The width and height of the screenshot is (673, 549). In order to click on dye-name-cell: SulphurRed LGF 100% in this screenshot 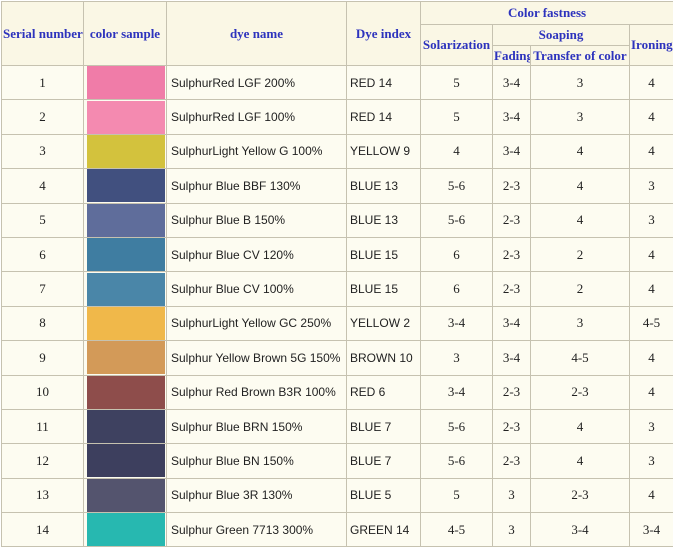, I will do `click(256, 117)`.